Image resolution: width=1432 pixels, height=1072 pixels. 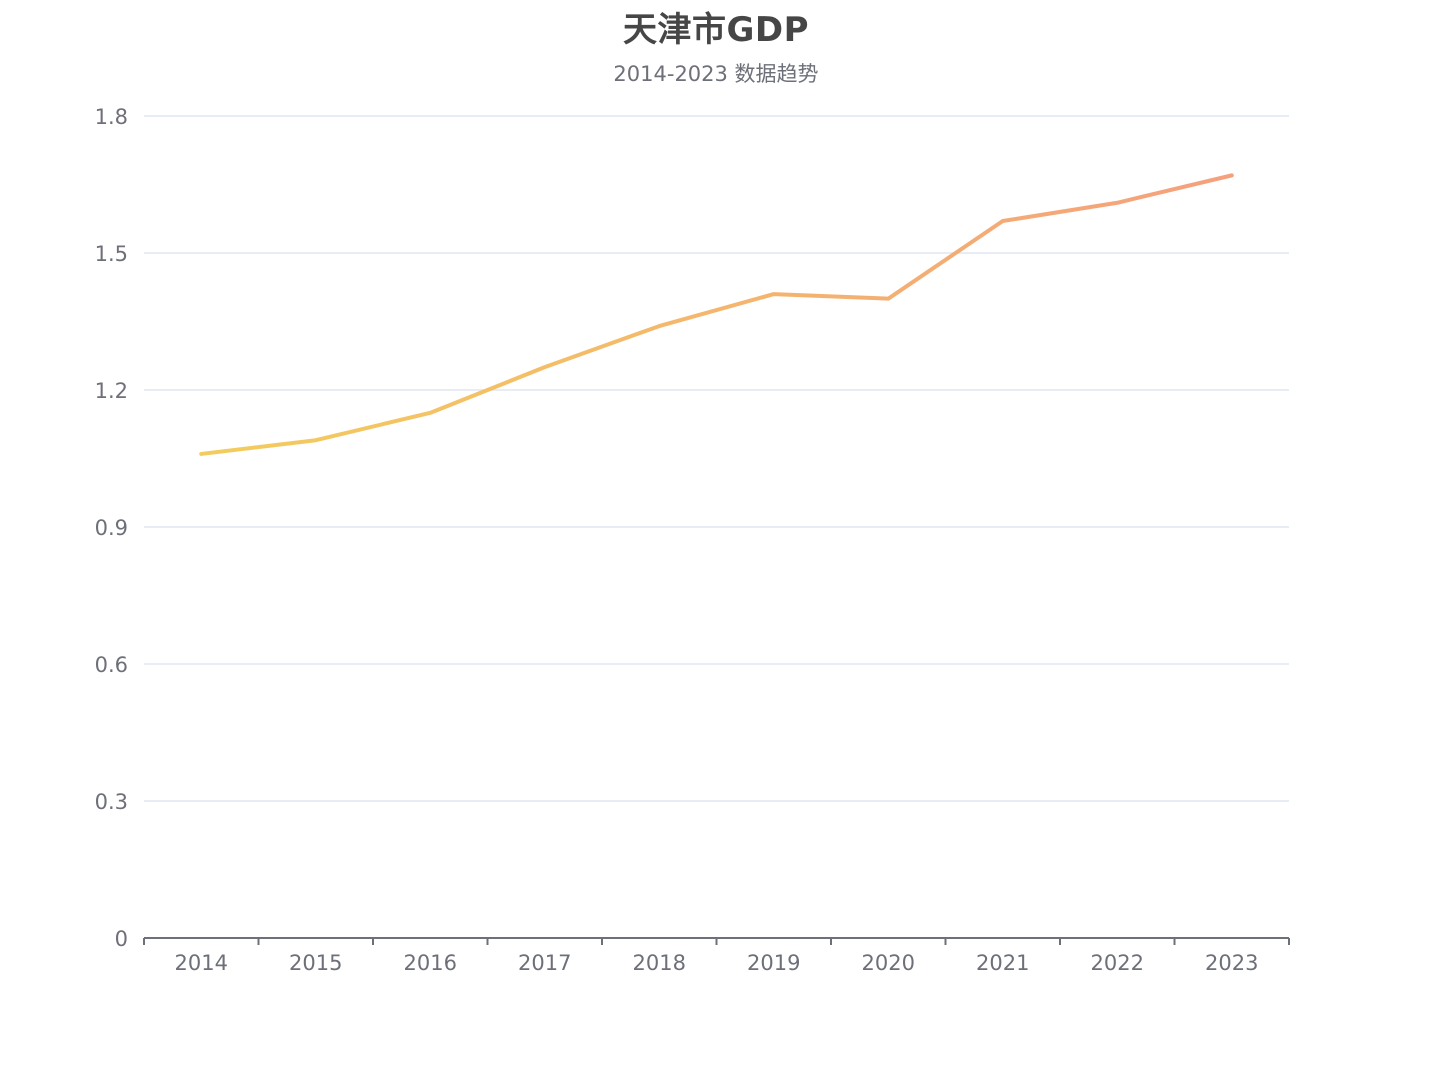 What do you see at coordinates (121, 939) in the screenshot?
I see `y-tick-label: 0` at bounding box center [121, 939].